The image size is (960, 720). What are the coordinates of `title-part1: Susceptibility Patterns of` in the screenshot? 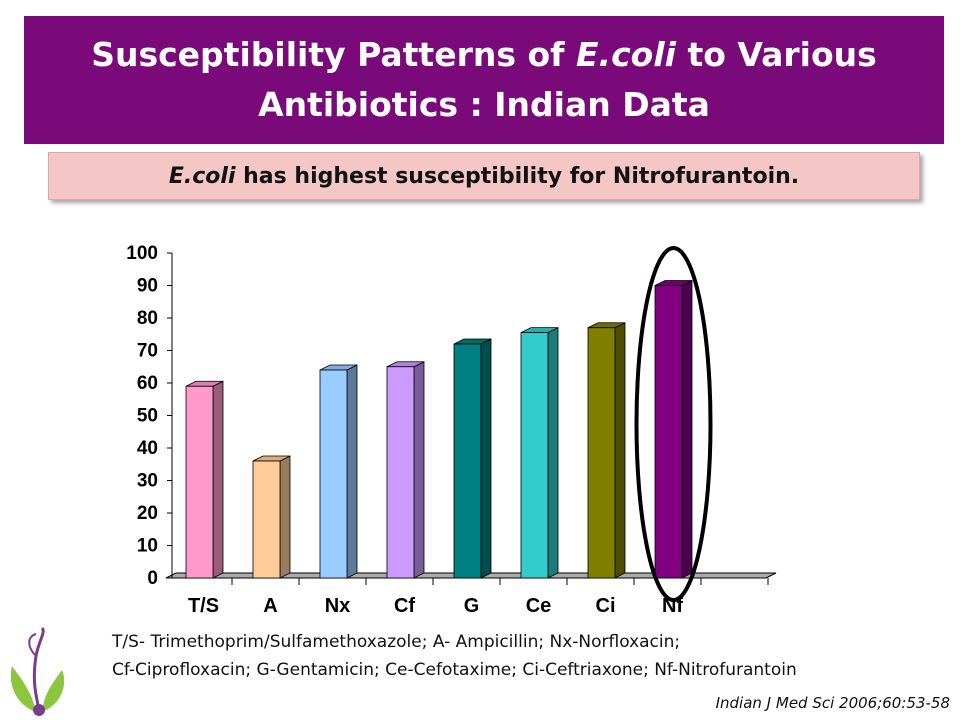 It's located at (334, 54).